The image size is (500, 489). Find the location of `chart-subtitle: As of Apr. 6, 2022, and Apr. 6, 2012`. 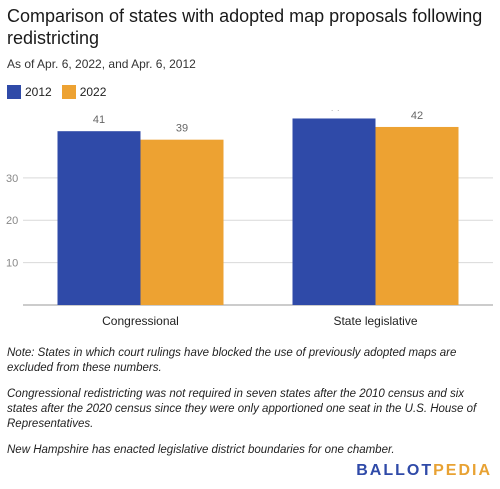

chart-subtitle: As of Apr. 6, 2022, and Apr. 6, 2012 is located at coordinates (101, 64).